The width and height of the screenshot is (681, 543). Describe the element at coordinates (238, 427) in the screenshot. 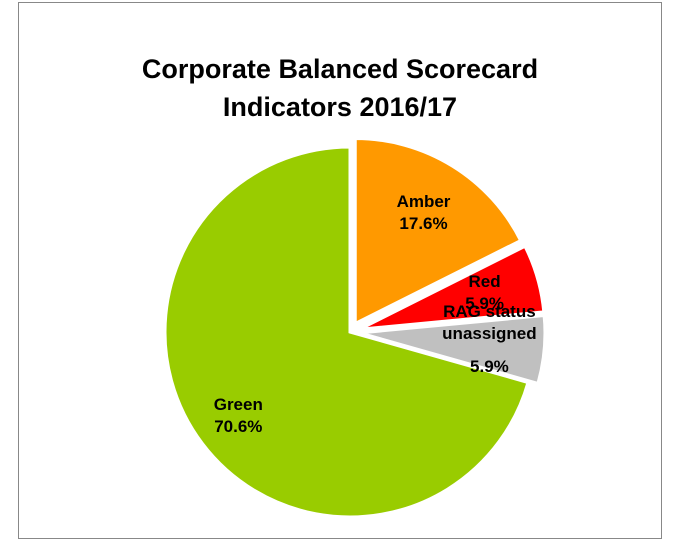

I see `slice-value-label: 70.6%` at that location.